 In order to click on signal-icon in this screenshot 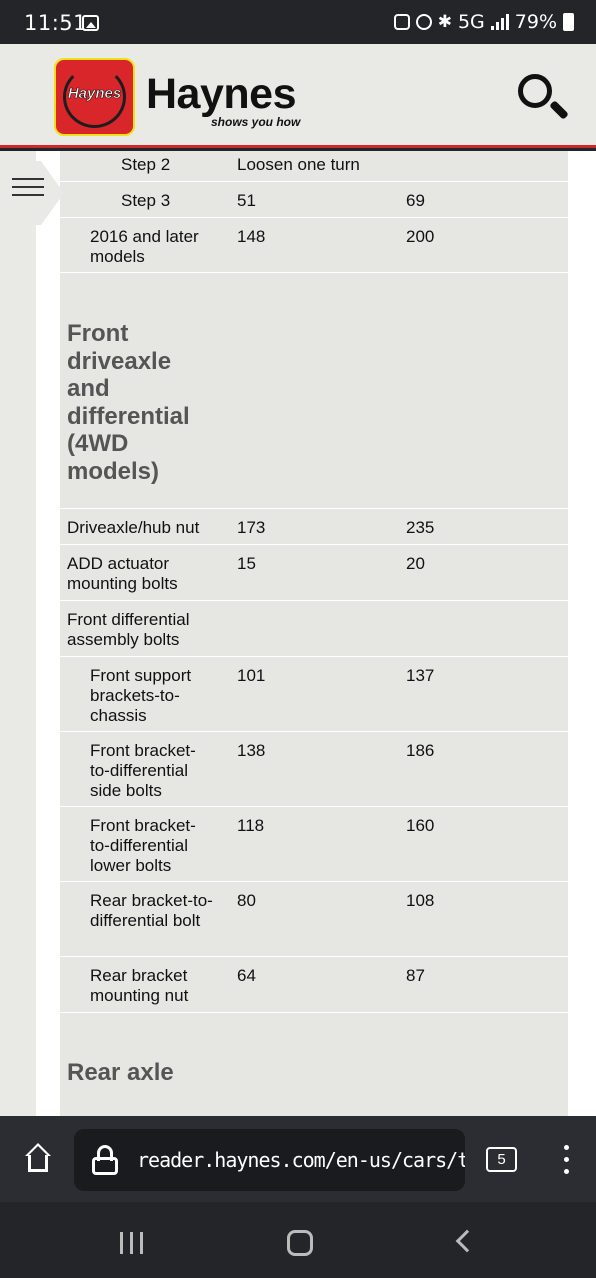, I will do `click(499, 22)`.